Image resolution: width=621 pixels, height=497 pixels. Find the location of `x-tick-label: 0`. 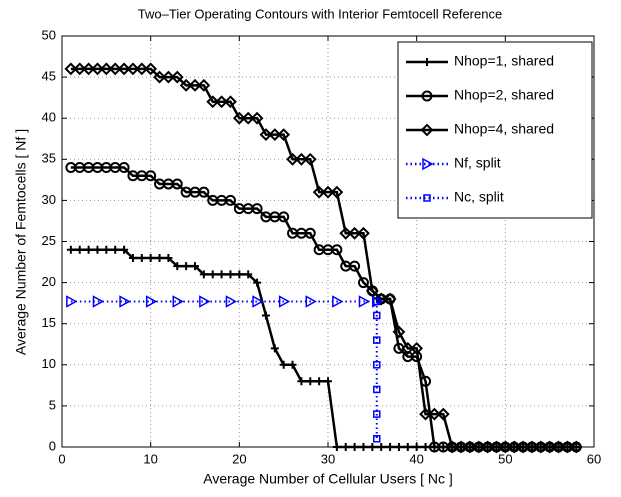

x-tick-label: 0 is located at coordinates (61, 458).